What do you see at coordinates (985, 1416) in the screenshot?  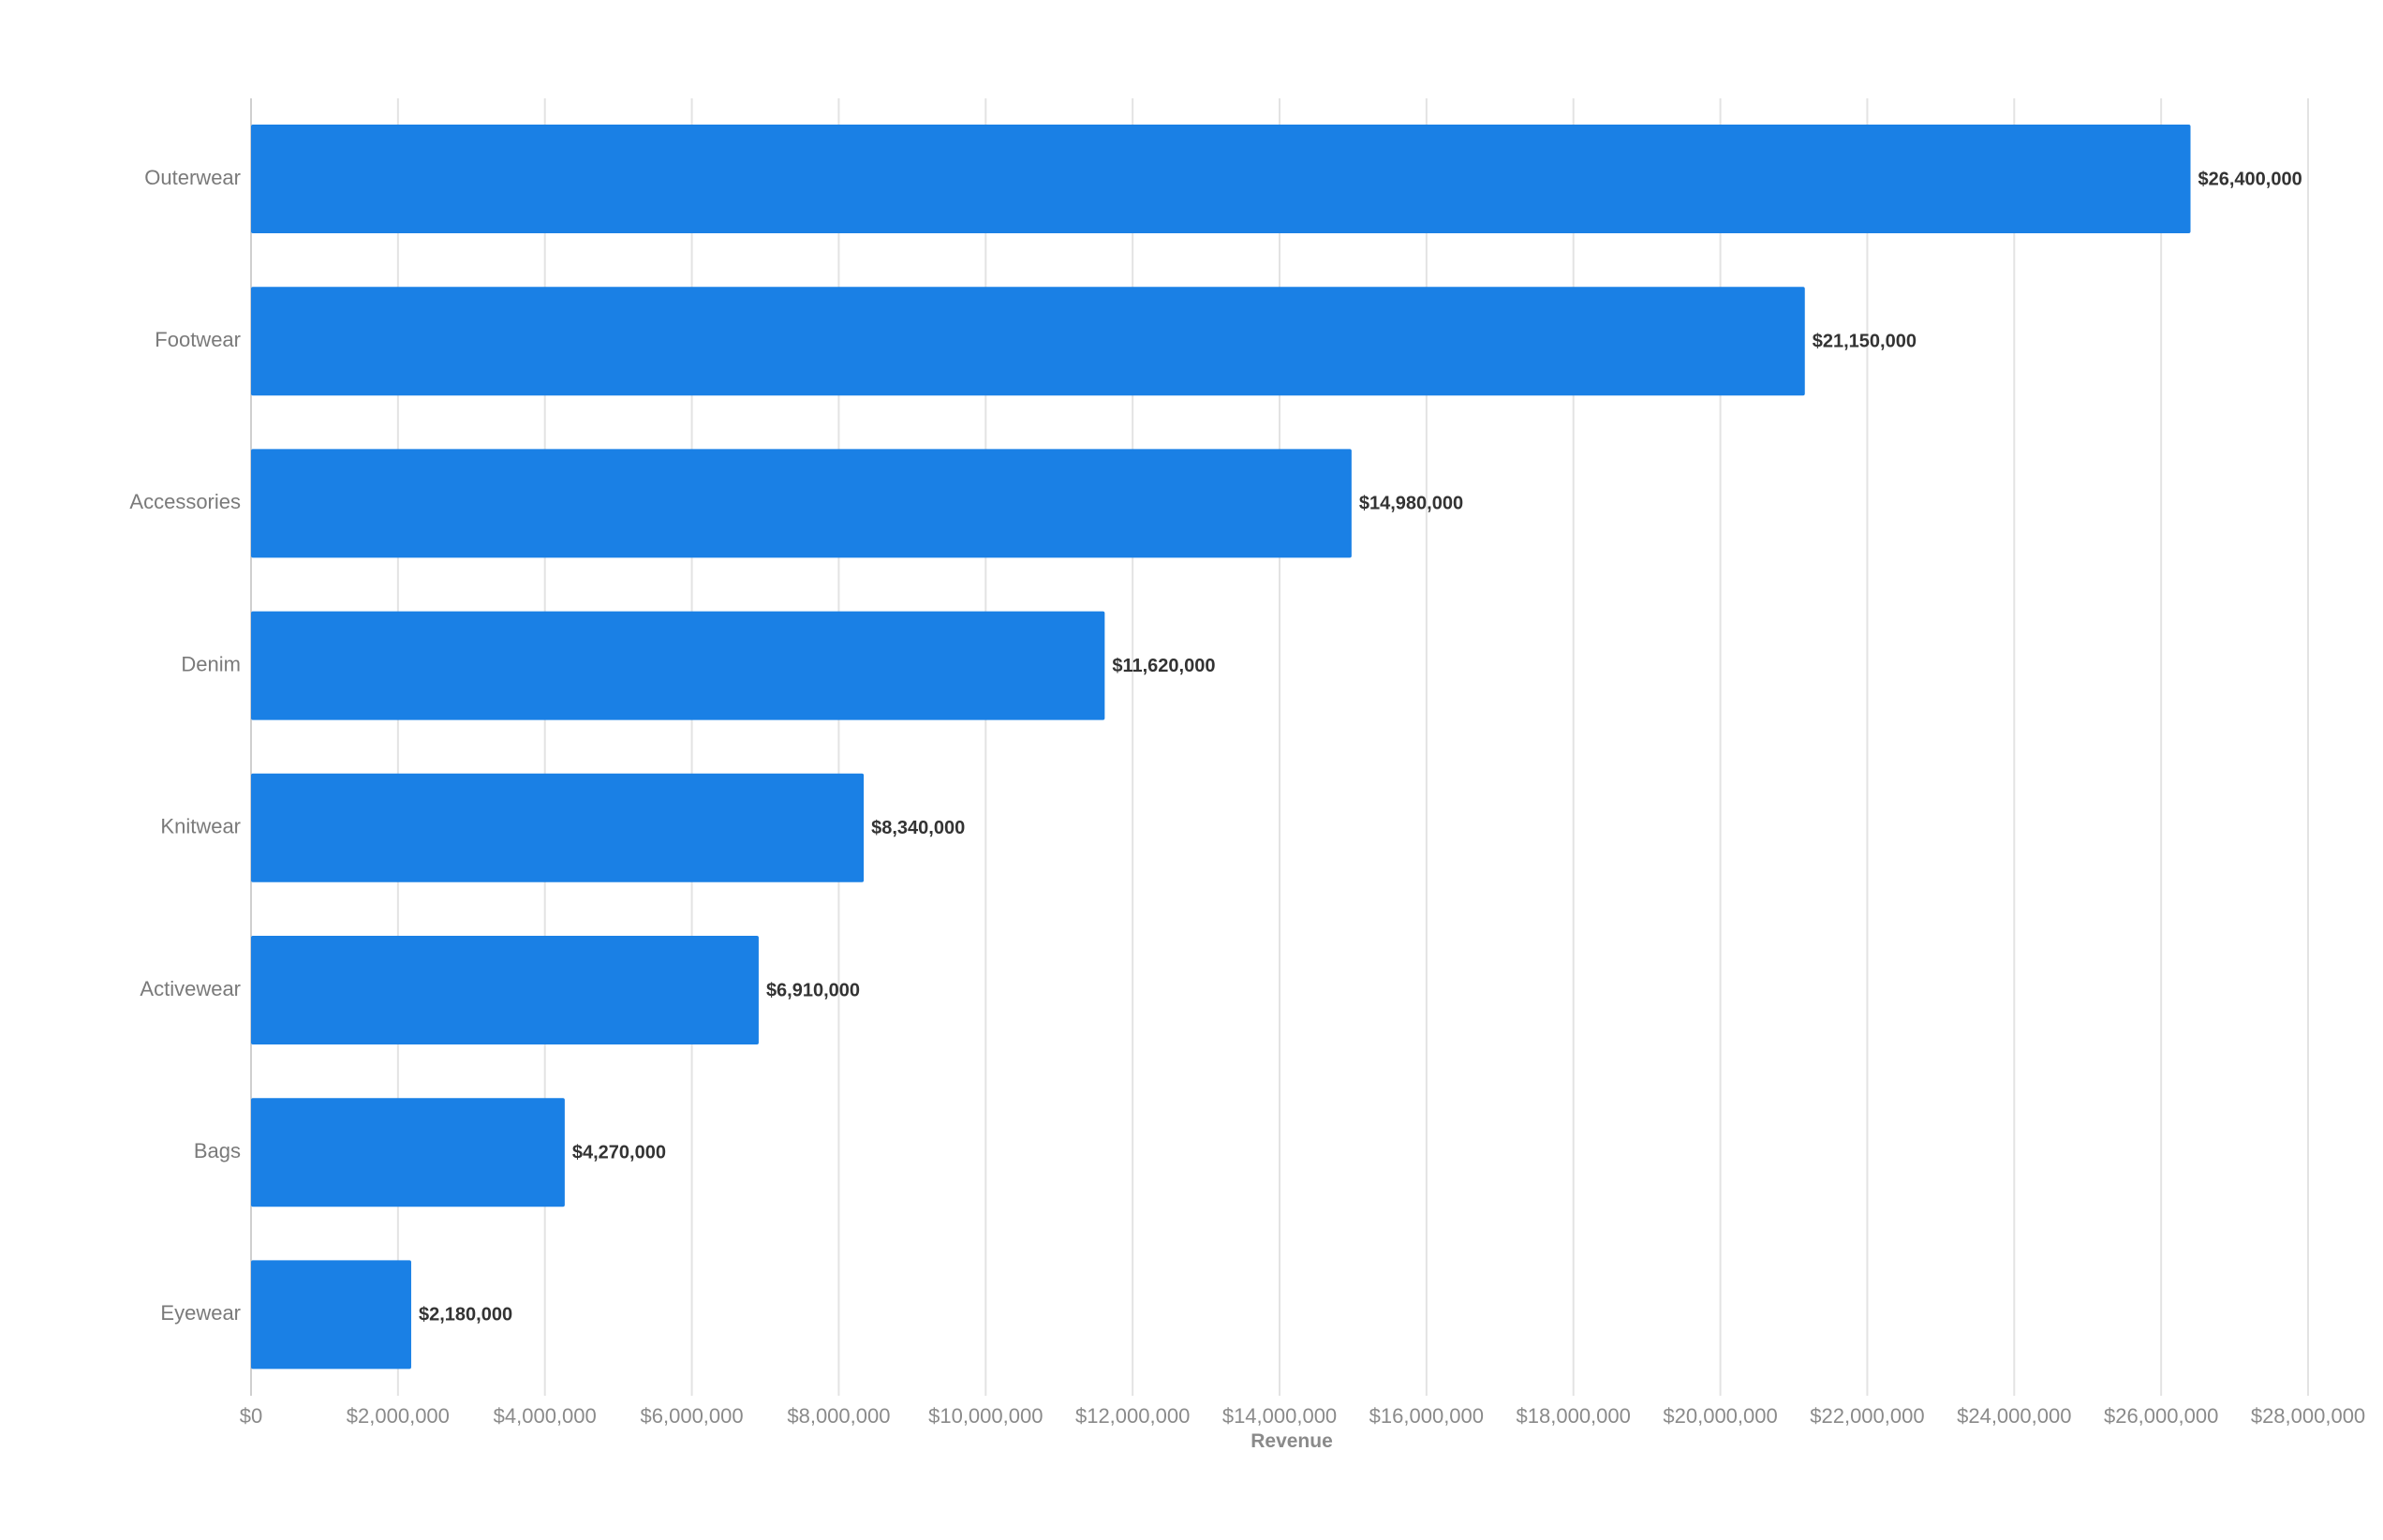 I see `x-tick-label: $10,000,000` at bounding box center [985, 1416].